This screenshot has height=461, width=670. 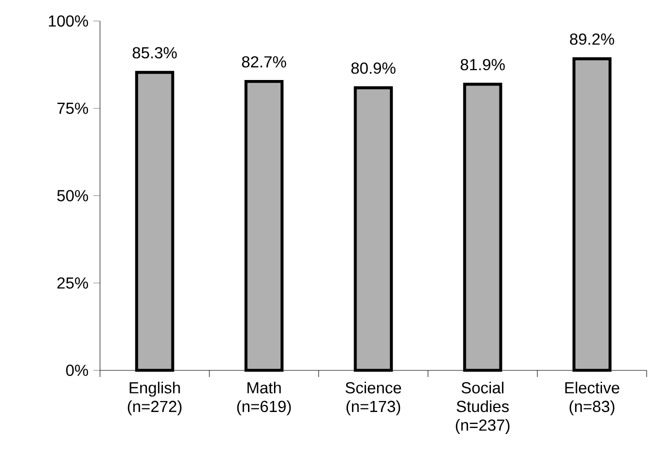 I want to click on data-label: 82.7%, so click(x=264, y=62).